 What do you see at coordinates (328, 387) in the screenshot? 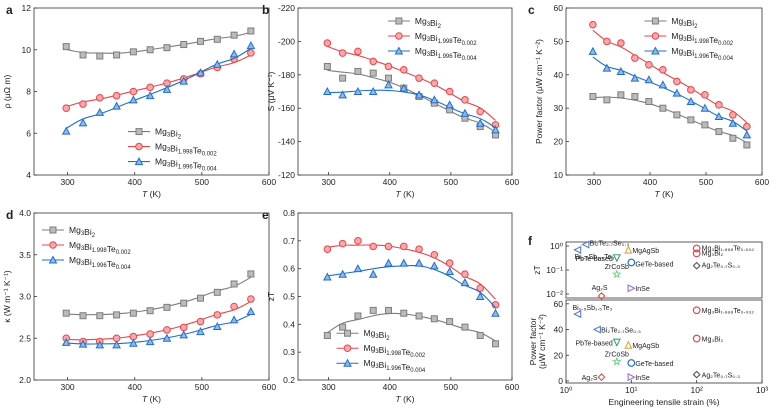
I see `x-tick-label: 300` at bounding box center [328, 387].